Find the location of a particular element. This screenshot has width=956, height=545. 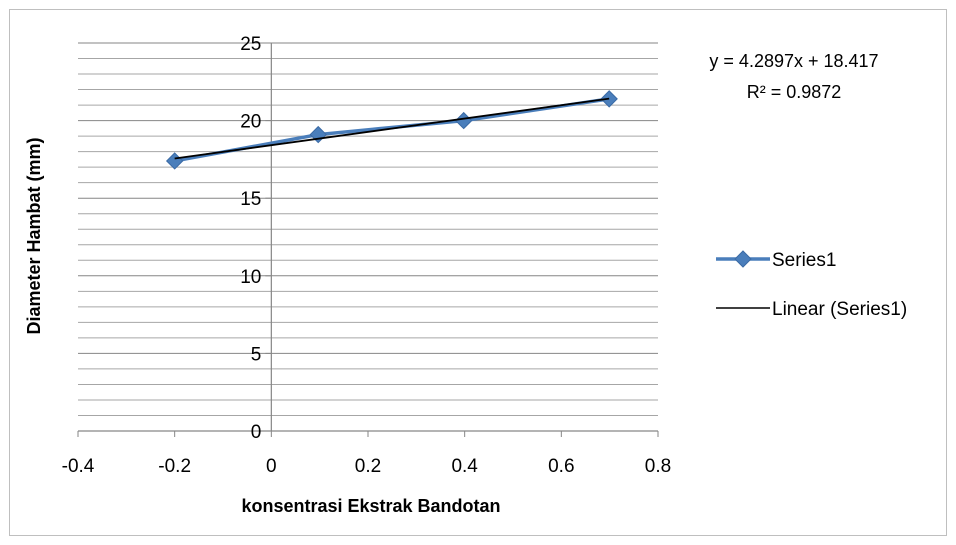

x-tick-label: 0.6 is located at coordinates (561, 466).